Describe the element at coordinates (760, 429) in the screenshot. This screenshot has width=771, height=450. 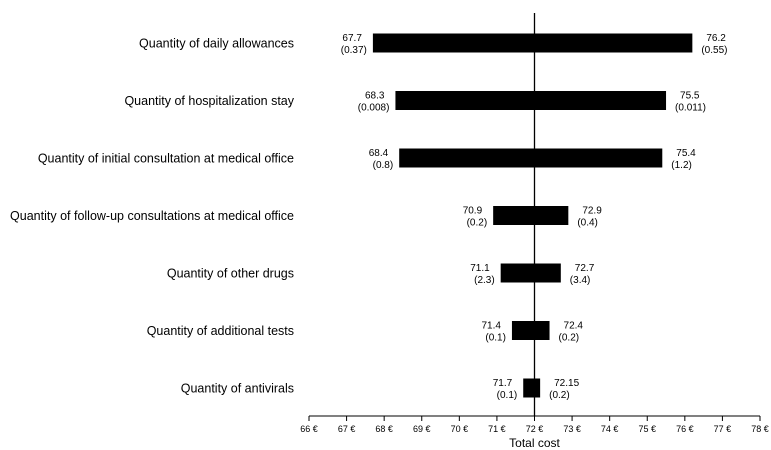
I see `x-tick-label: 78 €` at that location.